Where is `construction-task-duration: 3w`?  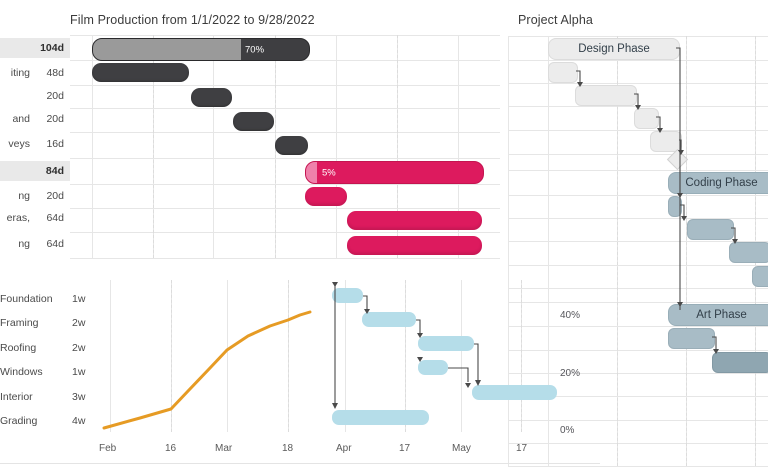
construction-task-duration: 3w is located at coordinates (79, 397).